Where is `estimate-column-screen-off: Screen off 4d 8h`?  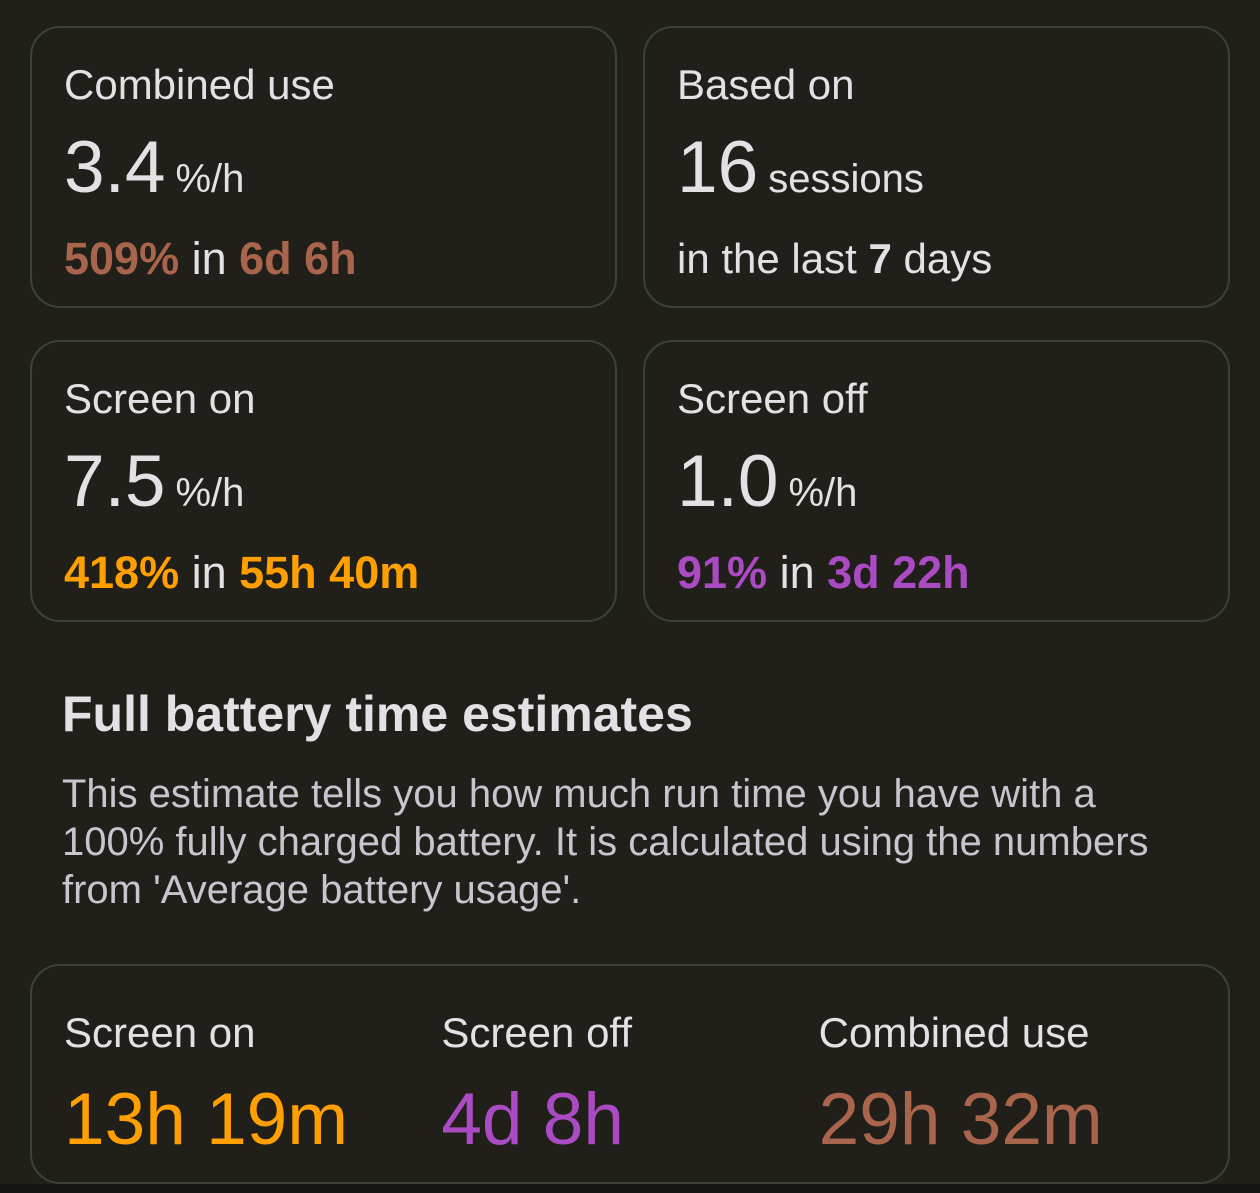 estimate-column-screen-off: Screen off 4d 8h is located at coordinates (629, 1095).